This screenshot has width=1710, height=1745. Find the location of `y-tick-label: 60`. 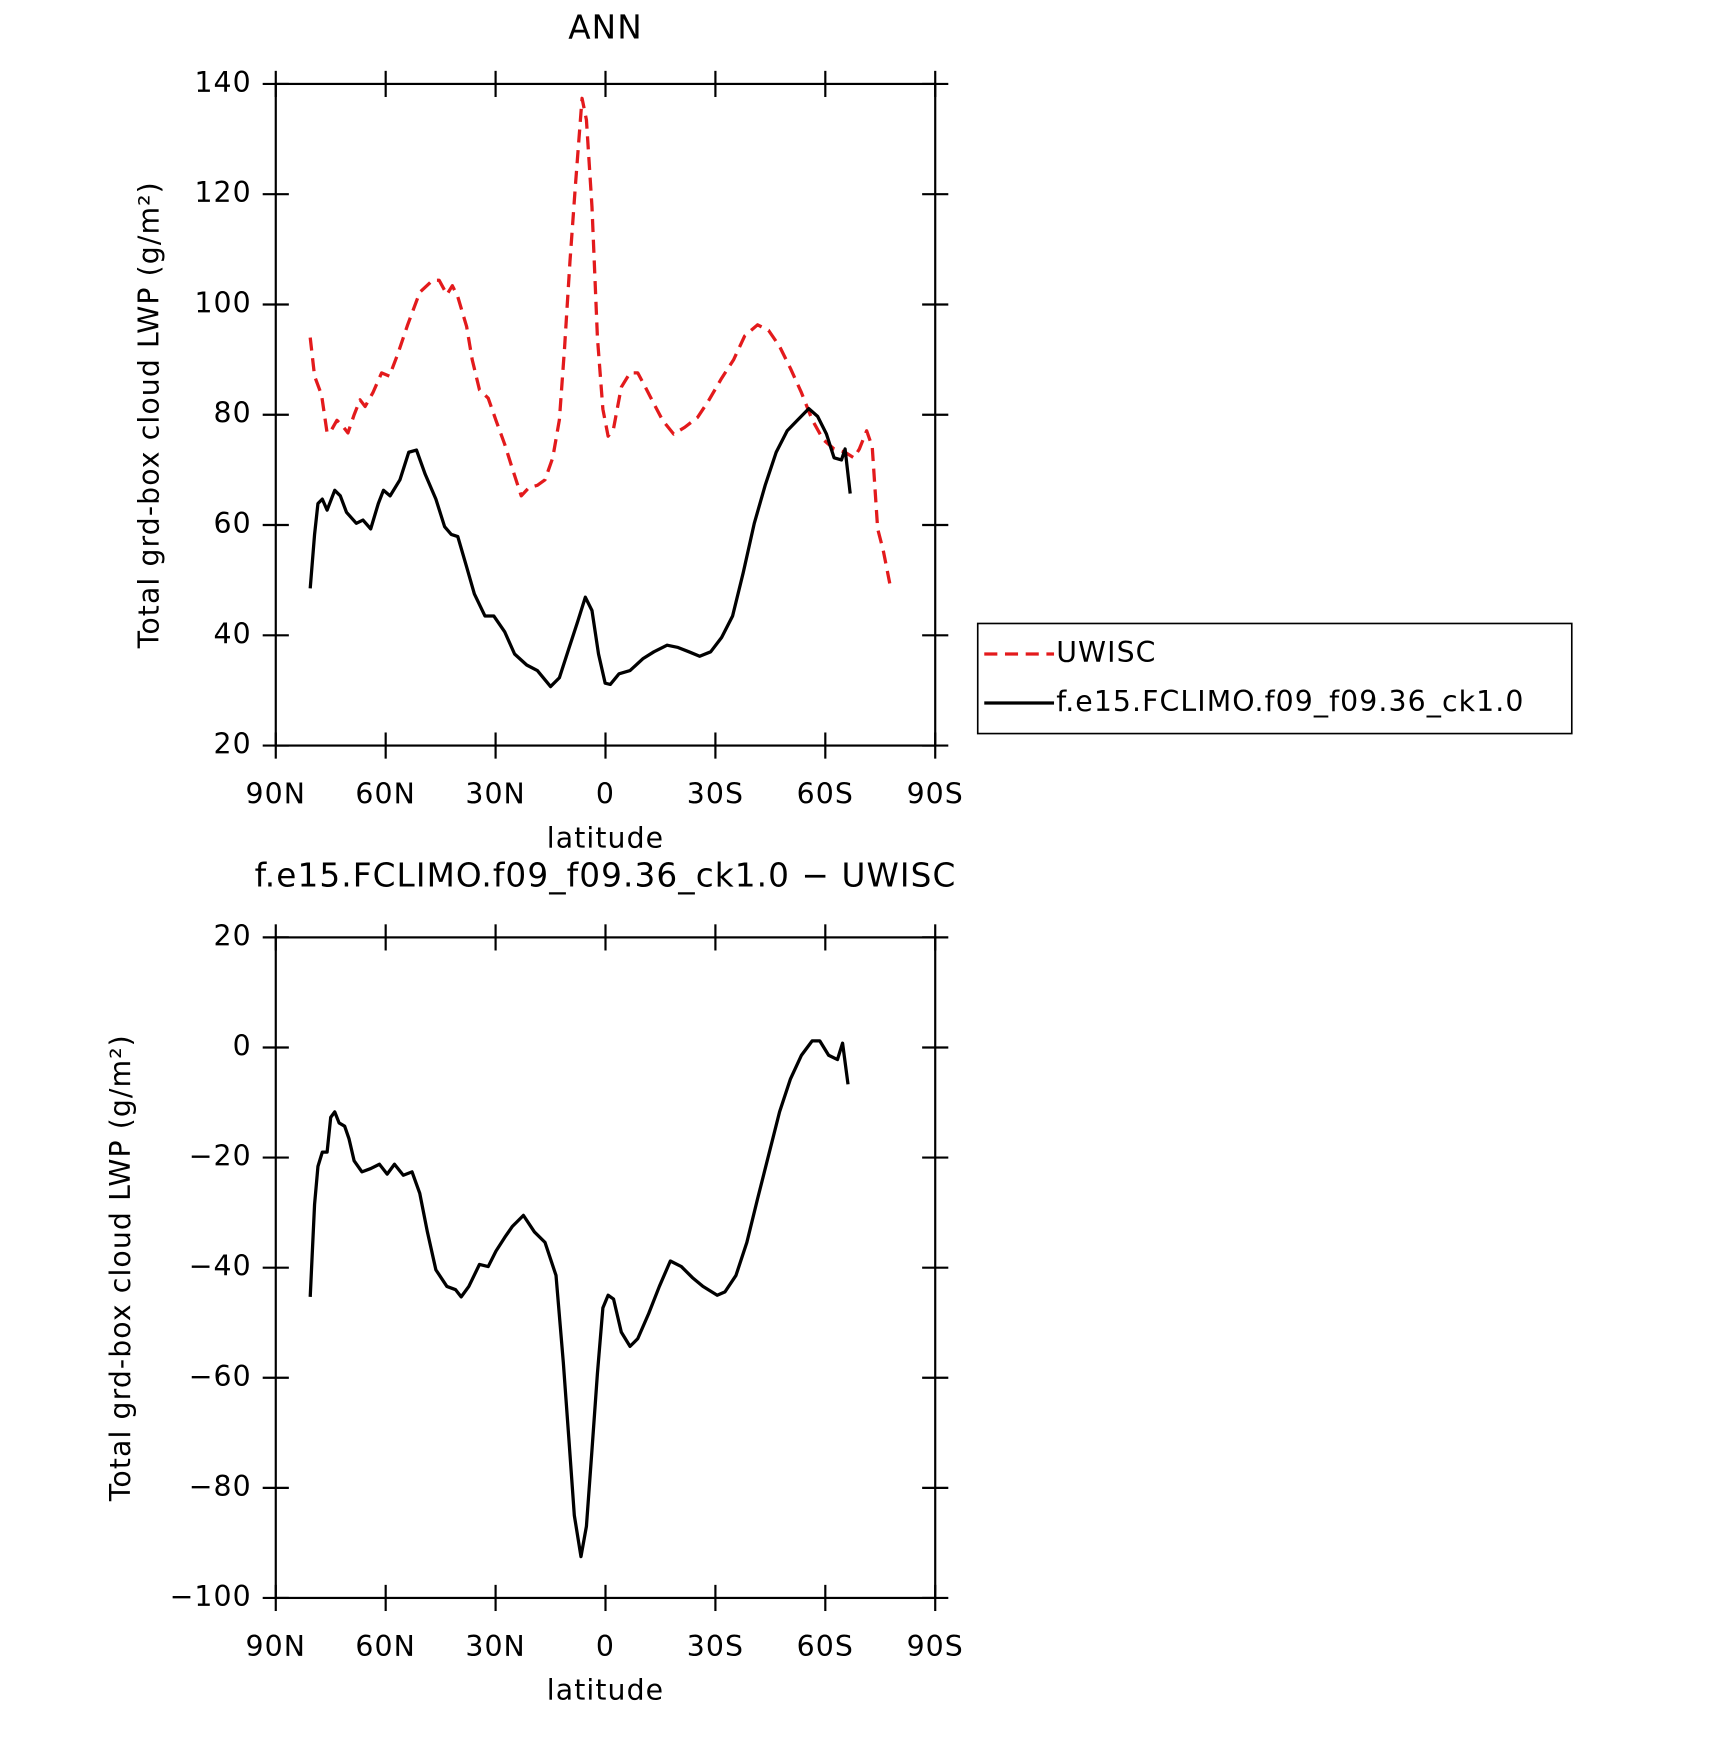

y-tick-label: 60 is located at coordinates (233, 523).